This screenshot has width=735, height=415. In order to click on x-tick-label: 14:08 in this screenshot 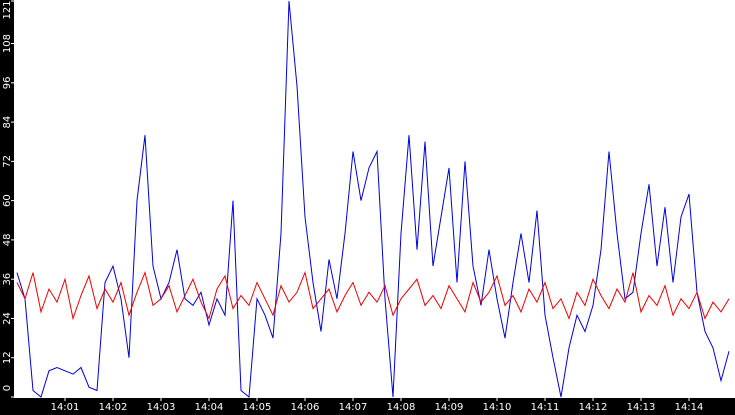, I will do `click(401, 407)`.